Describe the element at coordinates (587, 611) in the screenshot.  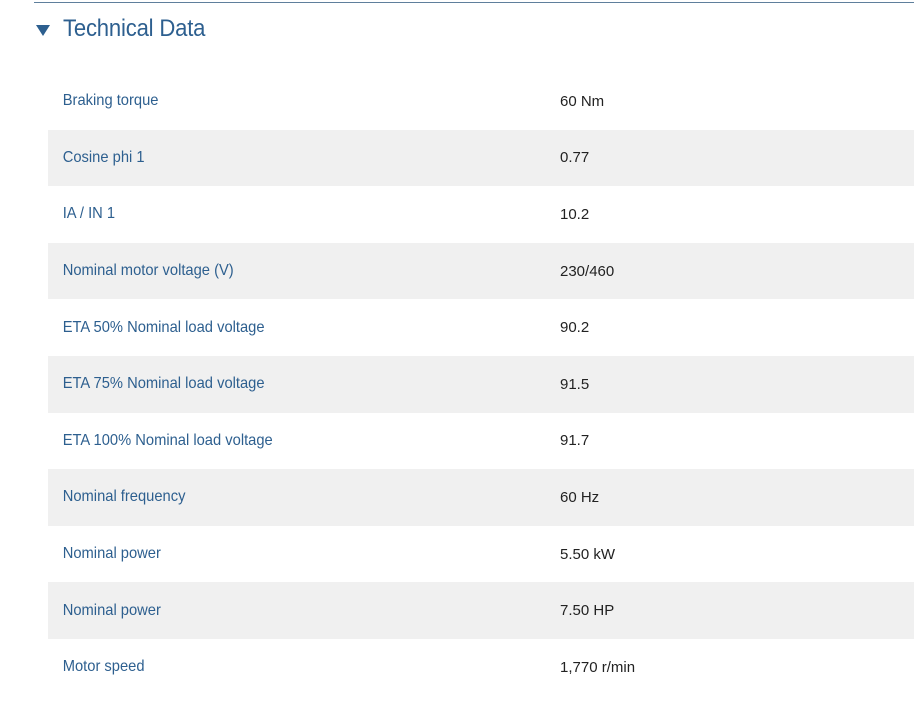
I see `row-value: 7.50 HP` at that location.